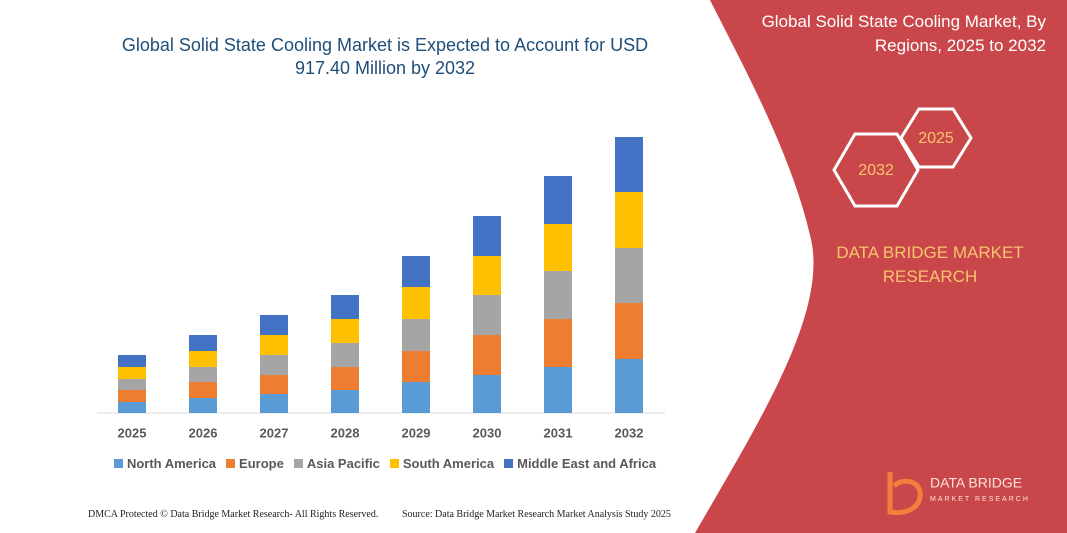  I want to click on legend-item: Europe, so click(255, 463).